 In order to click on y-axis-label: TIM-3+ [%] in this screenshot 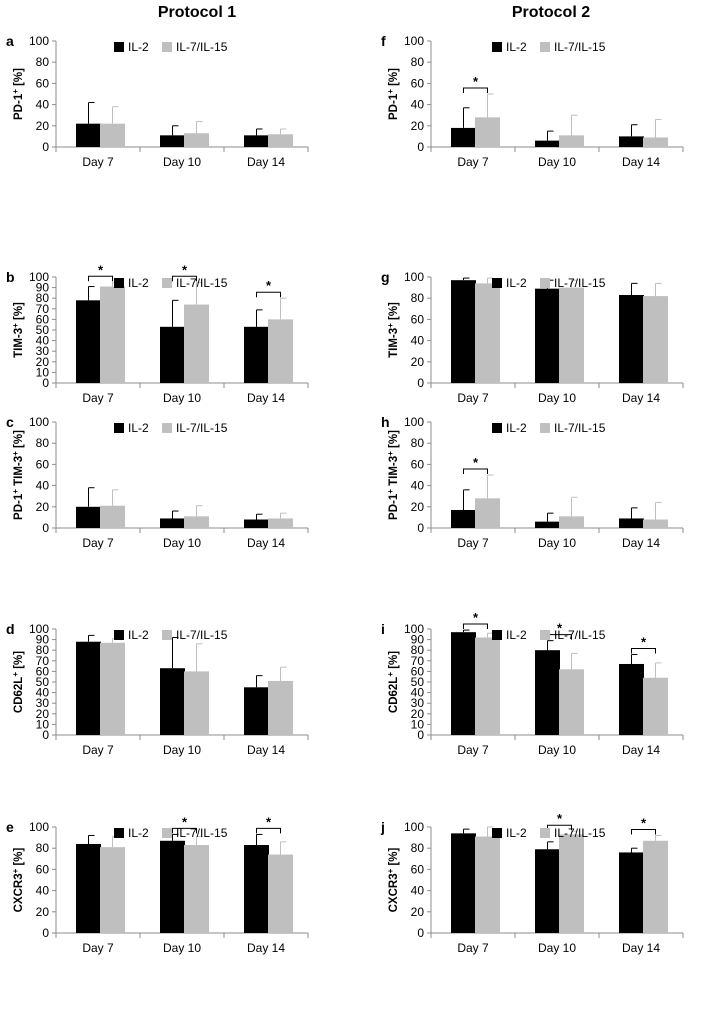, I will do `click(393, 330)`.